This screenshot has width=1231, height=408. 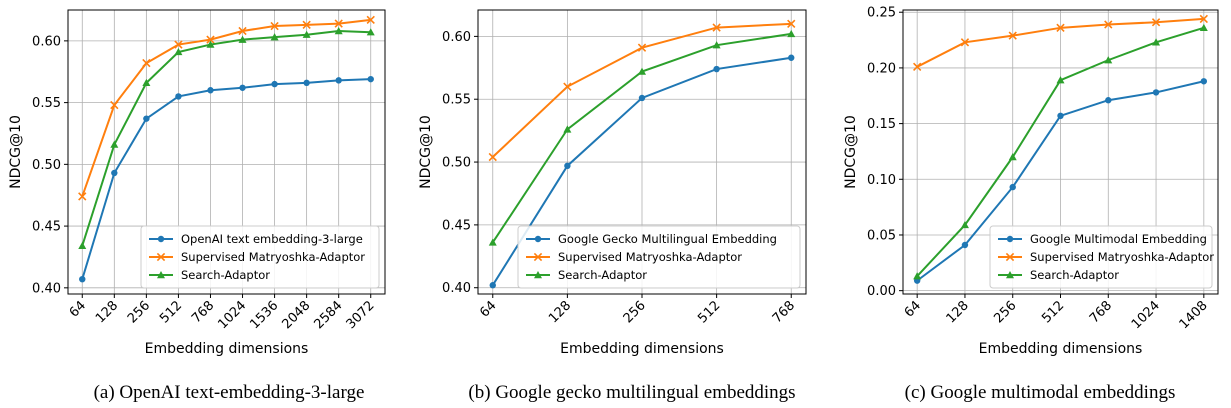 What do you see at coordinates (1040, 392) in the screenshot?
I see `figure-caption: (c) Google multimodal embeddings` at bounding box center [1040, 392].